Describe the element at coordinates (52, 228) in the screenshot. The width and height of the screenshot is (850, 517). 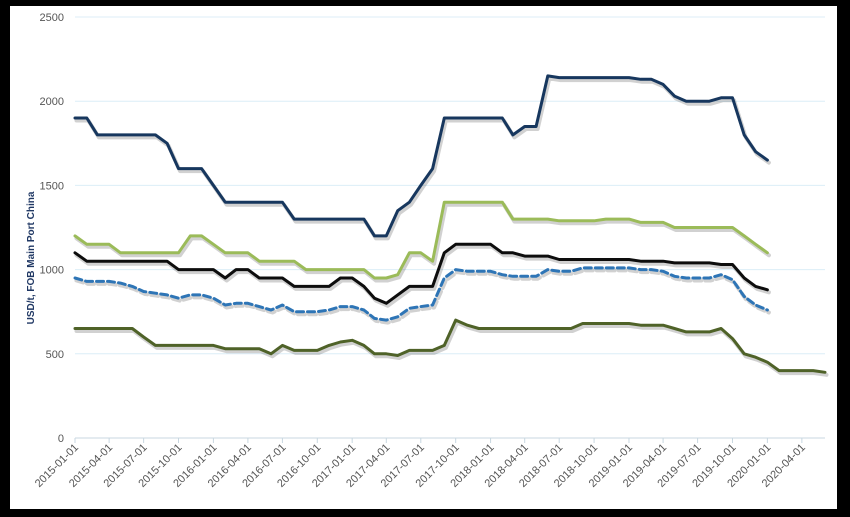
I see `y-axis-ticks: 0 500 1000 1500 2000 2500` at that location.